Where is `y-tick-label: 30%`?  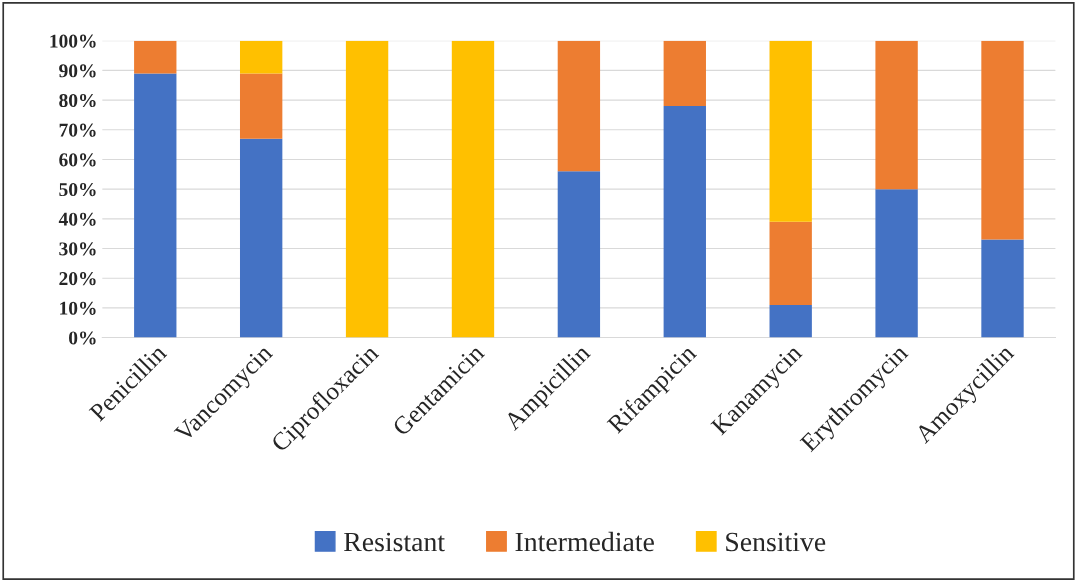 y-tick-label: 30% is located at coordinates (77, 249).